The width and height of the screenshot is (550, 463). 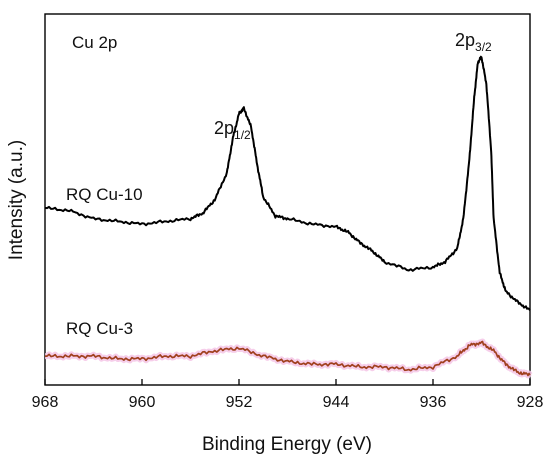 What do you see at coordinates (94, 42) in the screenshot?
I see `panel-label: Cu 2p` at bounding box center [94, 42].